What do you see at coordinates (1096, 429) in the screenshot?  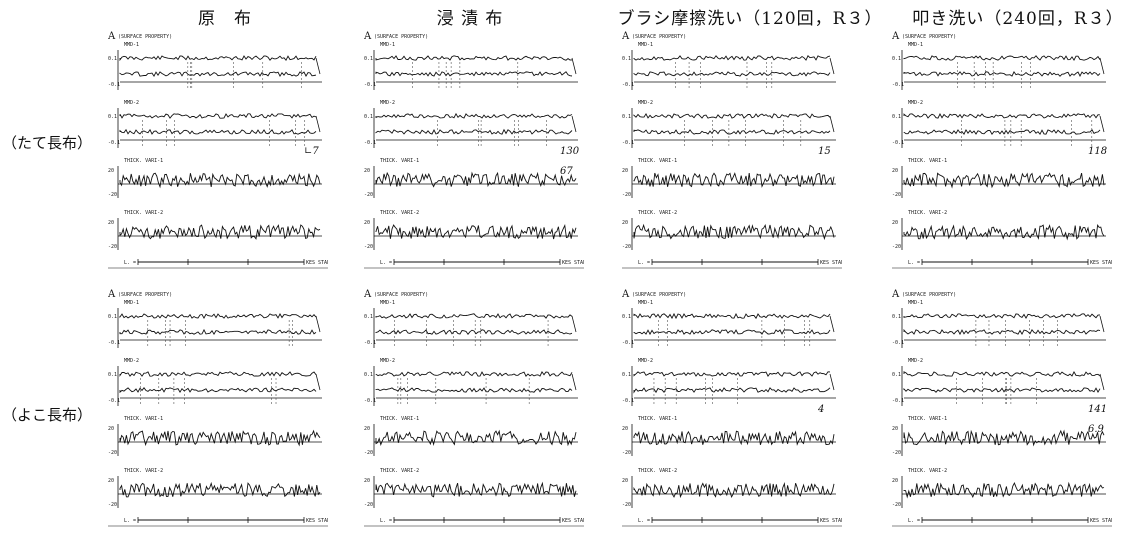 I see `handwritten-note: 6.9` at bounding box center [1096, 429].